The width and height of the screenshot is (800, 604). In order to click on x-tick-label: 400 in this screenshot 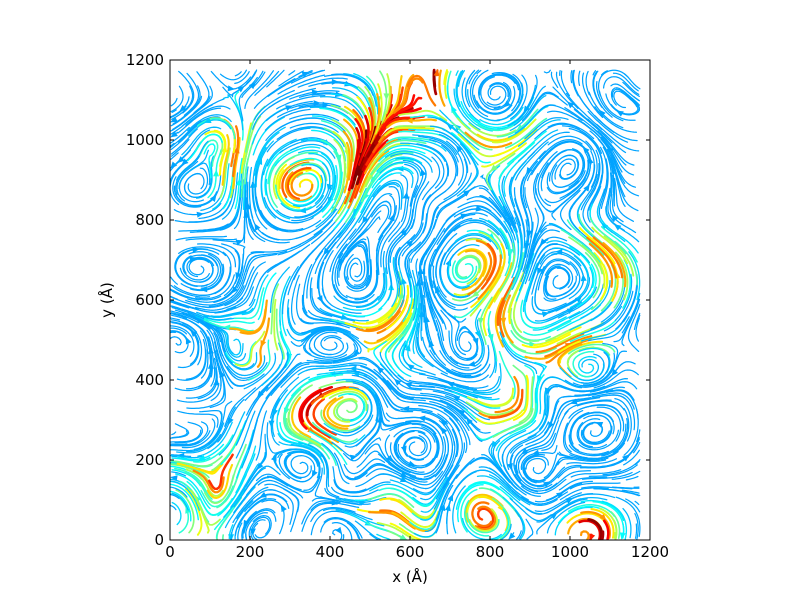, I will do `click(330, 552)`.